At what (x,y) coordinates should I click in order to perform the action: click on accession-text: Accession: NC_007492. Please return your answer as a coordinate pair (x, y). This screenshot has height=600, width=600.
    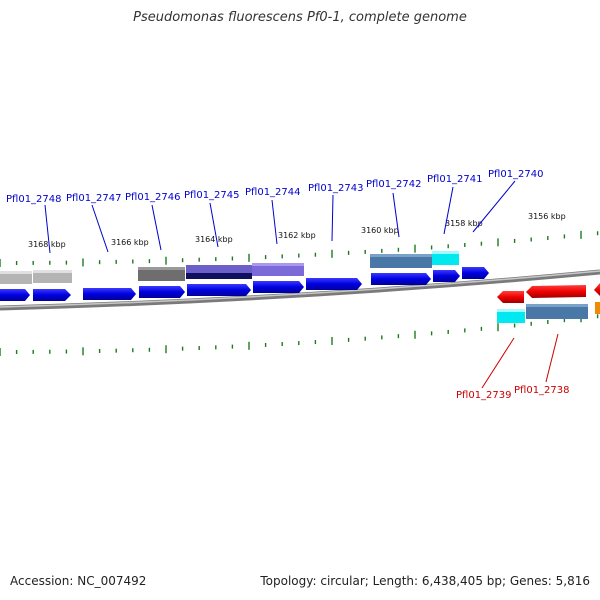
    Looking at the image, I should click on (78, 581).